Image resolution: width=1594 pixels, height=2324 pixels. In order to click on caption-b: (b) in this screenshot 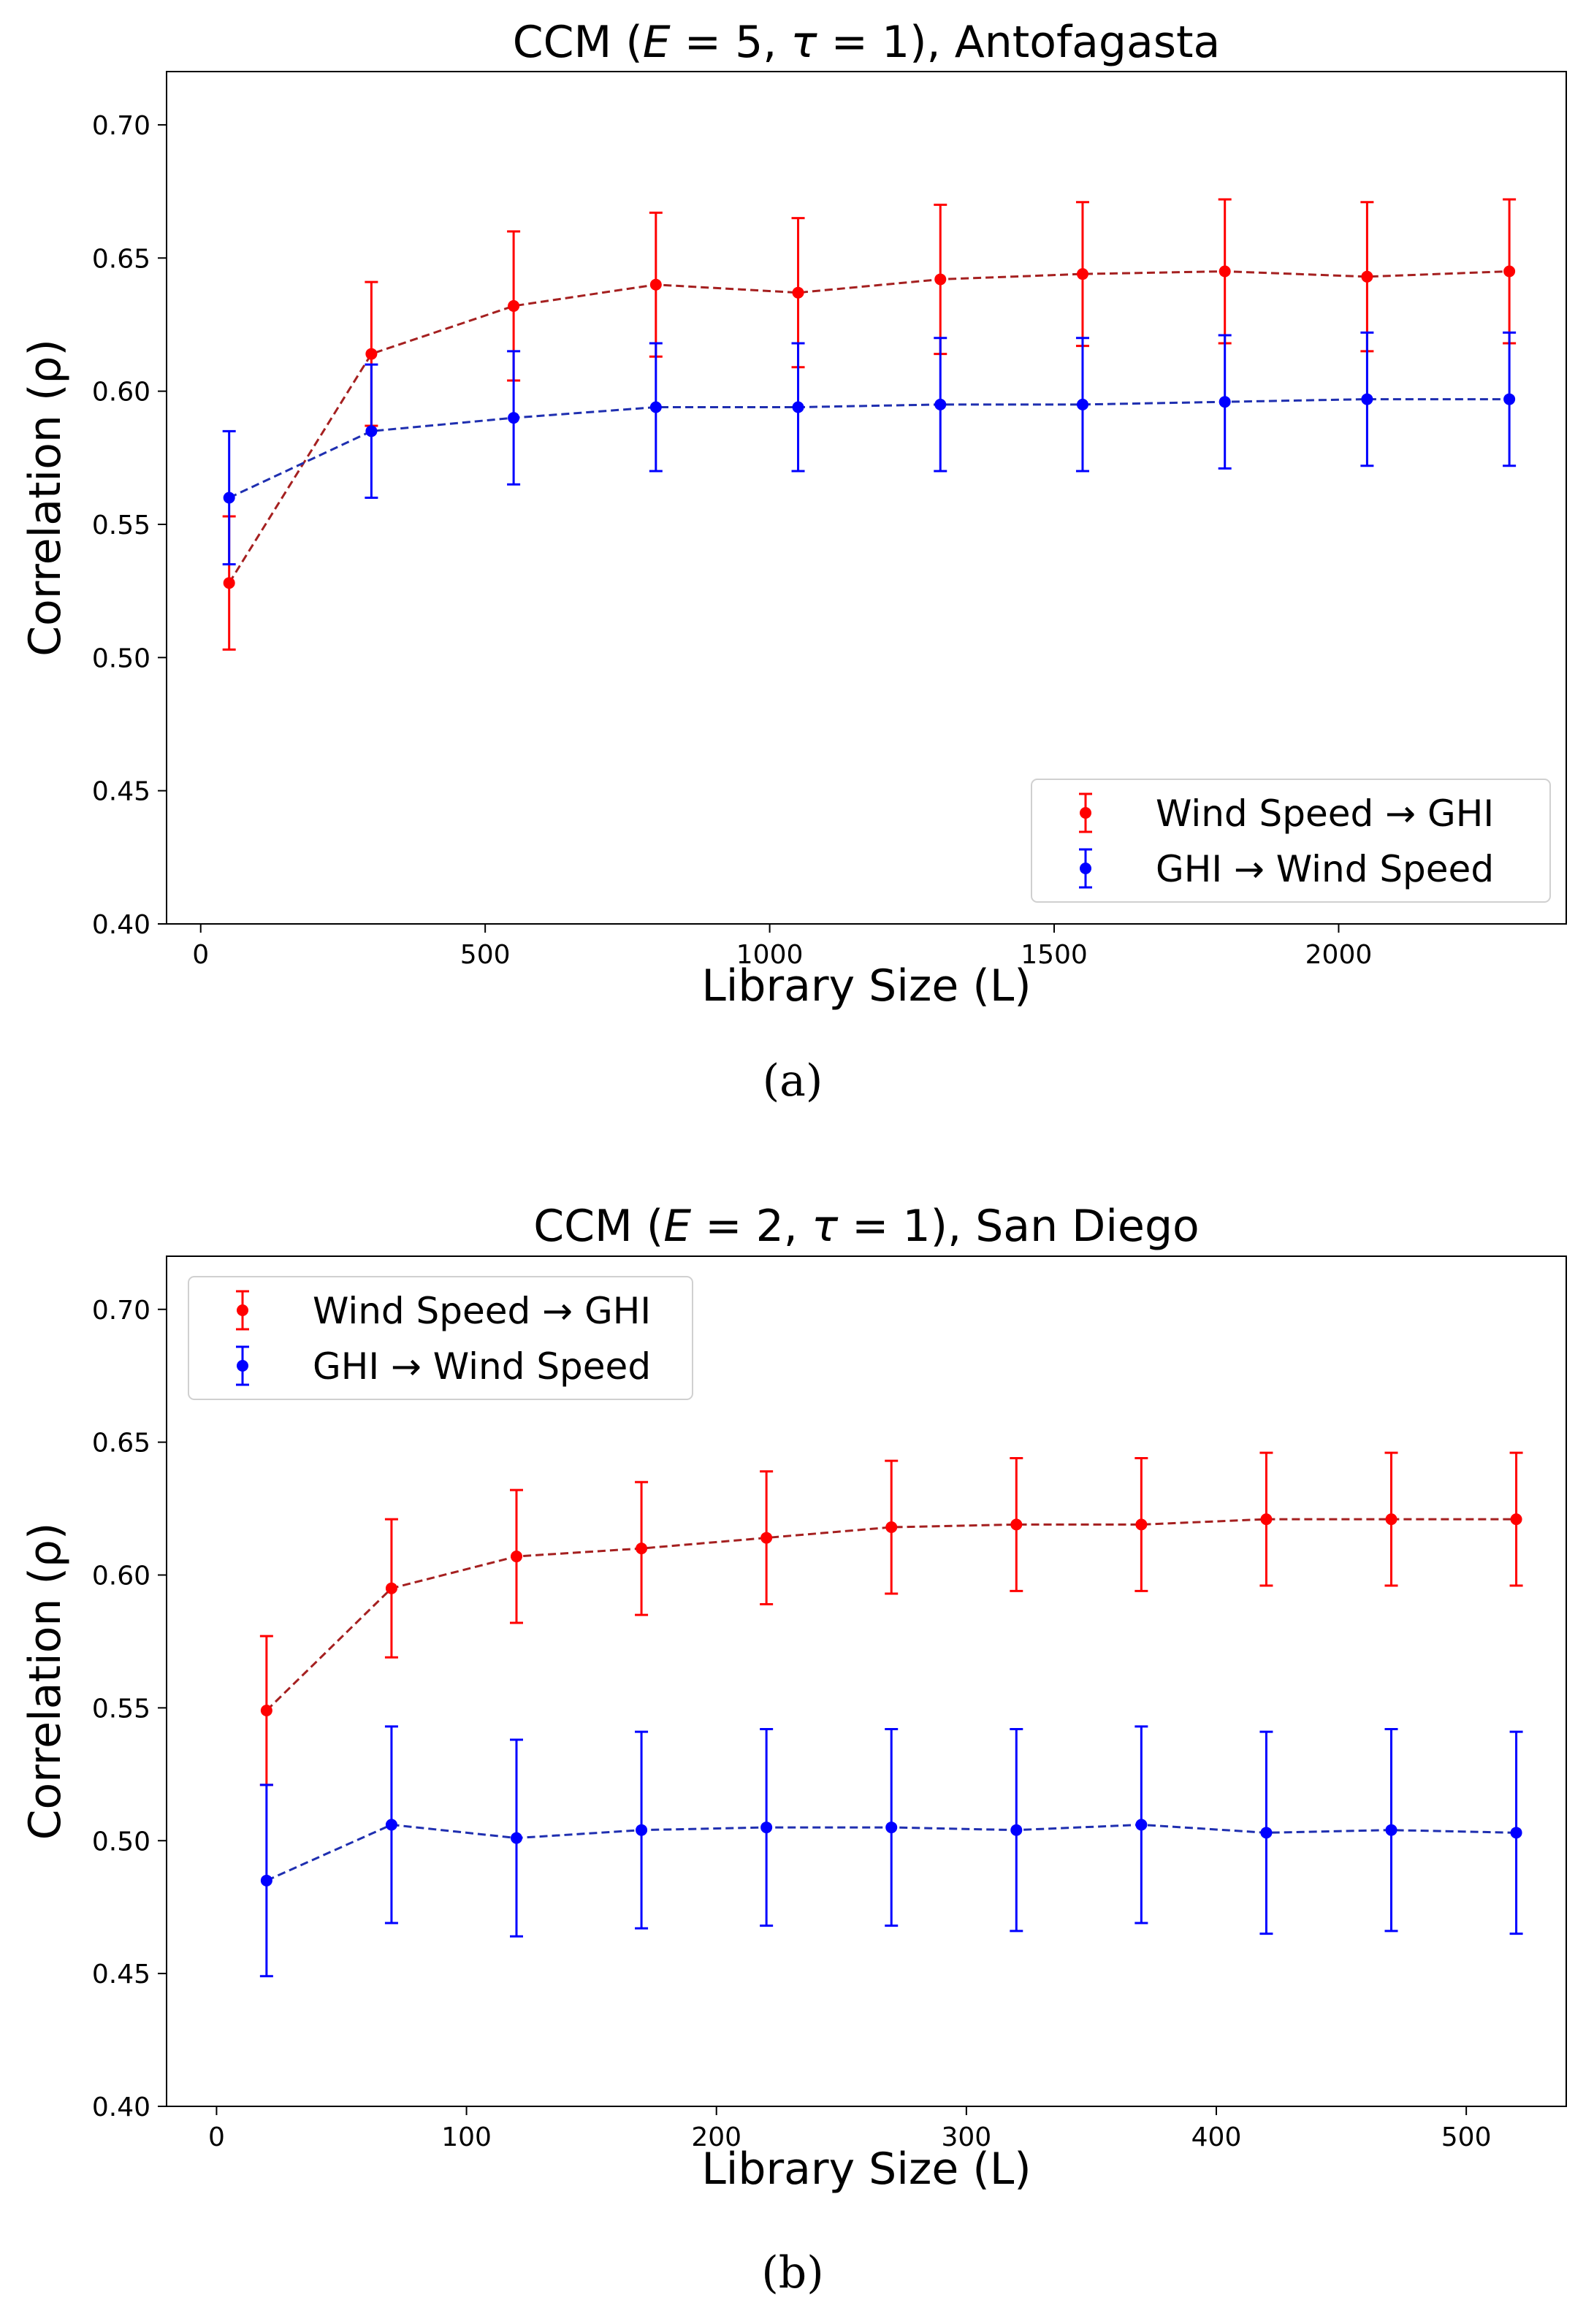, I will do `click(792, 2273)`.